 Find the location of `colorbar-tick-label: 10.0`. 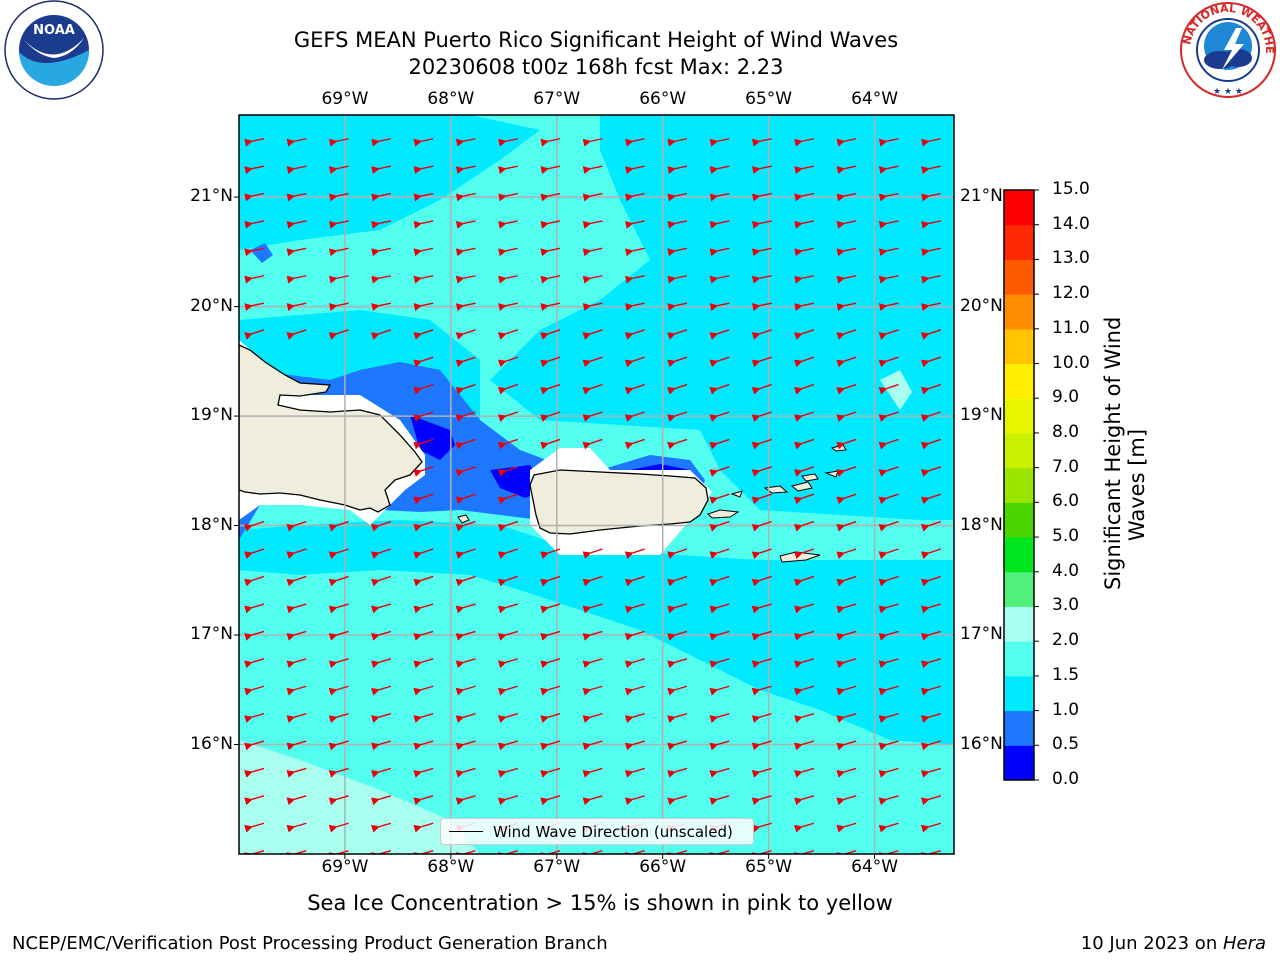

colorbar-tick-label: 10.0 is located at coordinates (1071, 362).